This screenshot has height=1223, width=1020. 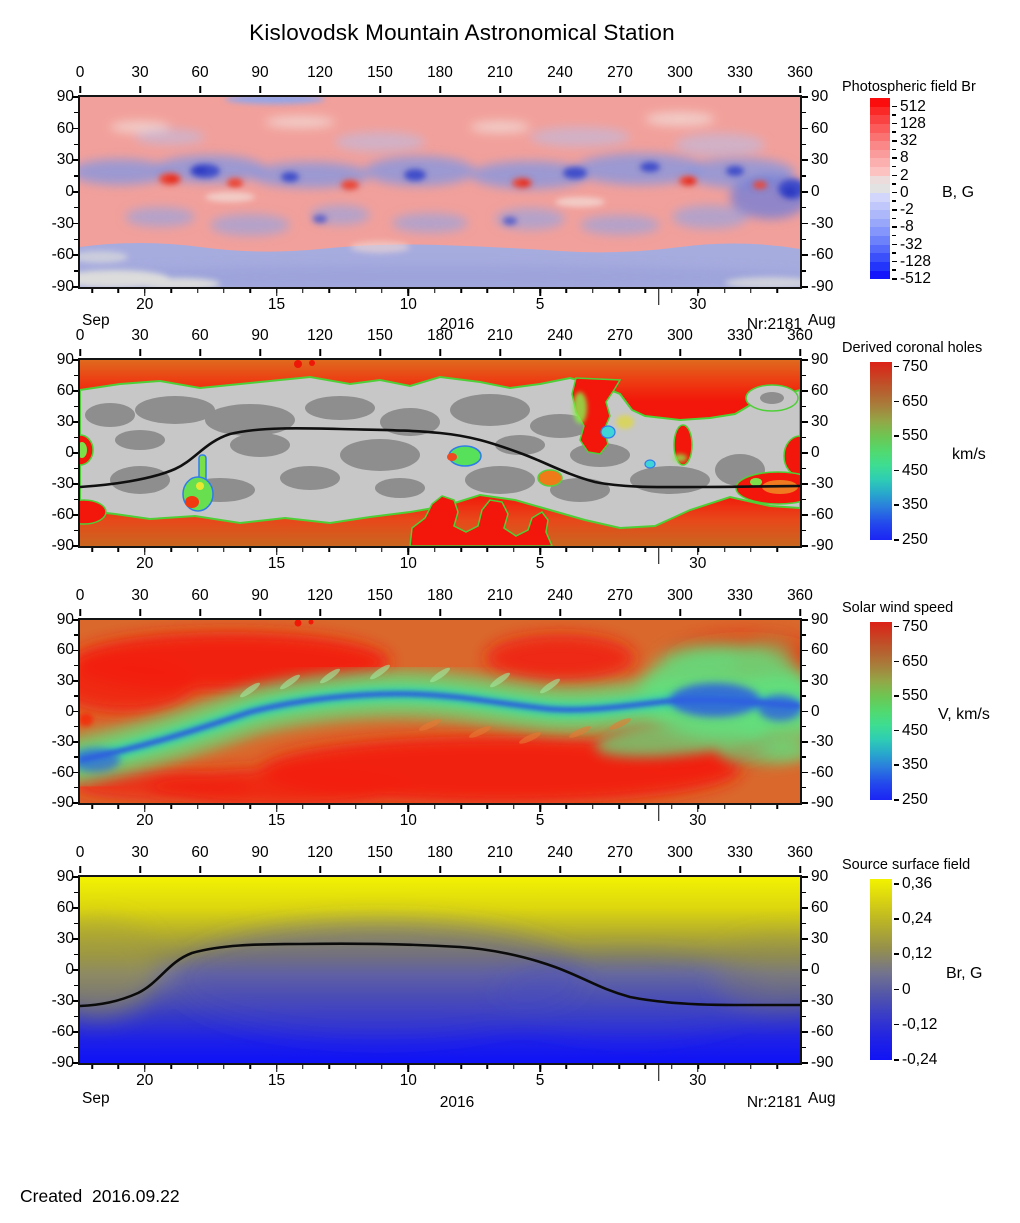 I want to click on colorbar-tick-label: 8, so click(x=904, y=158).